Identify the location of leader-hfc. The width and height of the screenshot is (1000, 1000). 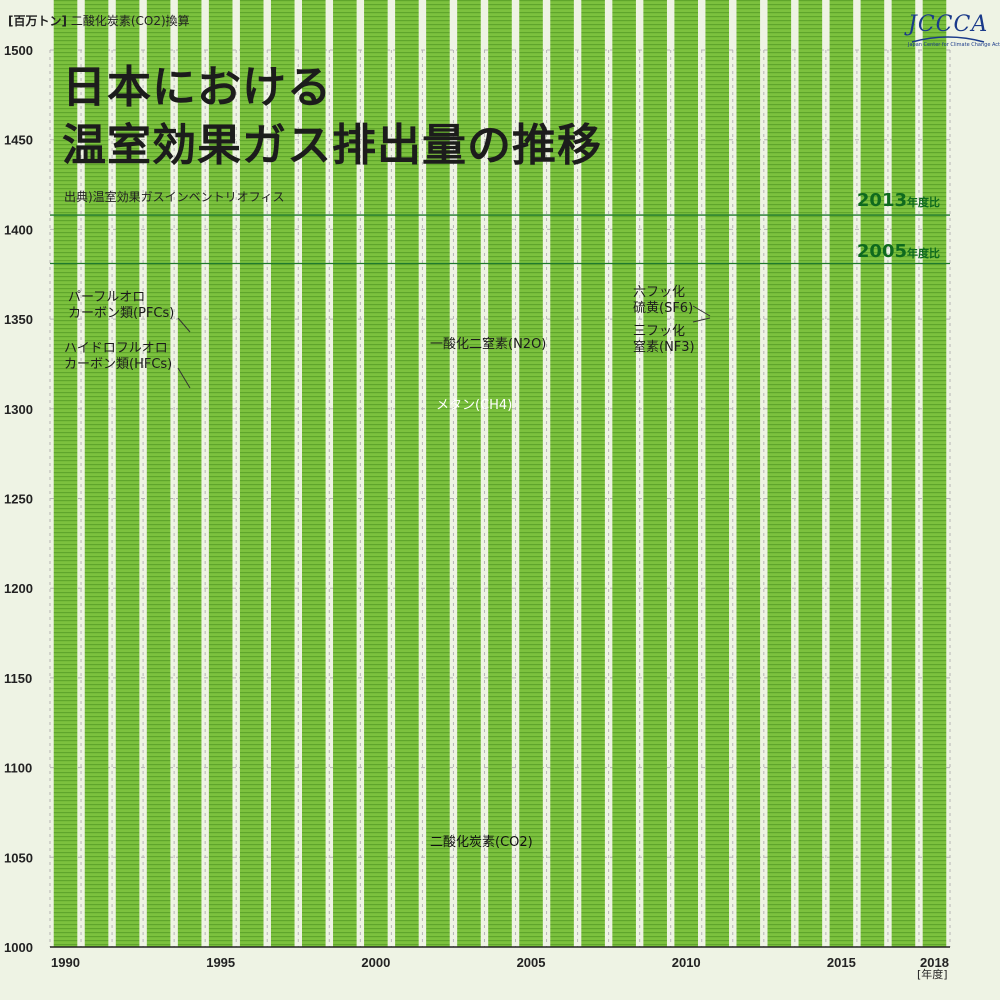
(184, 378).